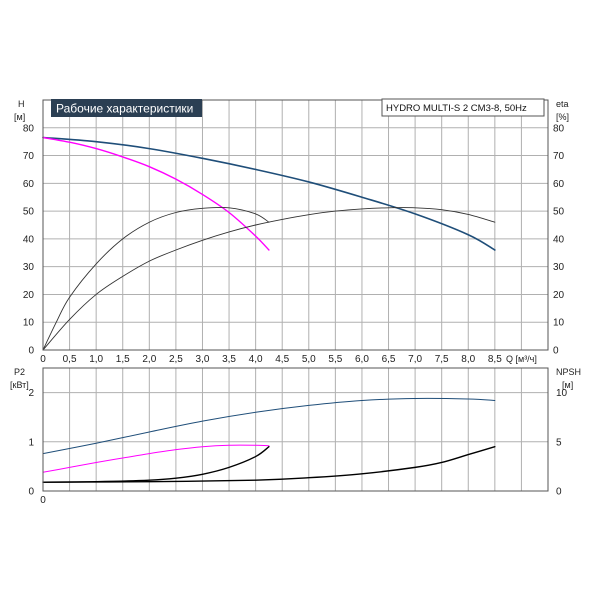 This screenshot has width=600, height=600. Describe the element at coordinates (31, 351) in the screenshot. I see `top-left-tick-label: 0` at that location.